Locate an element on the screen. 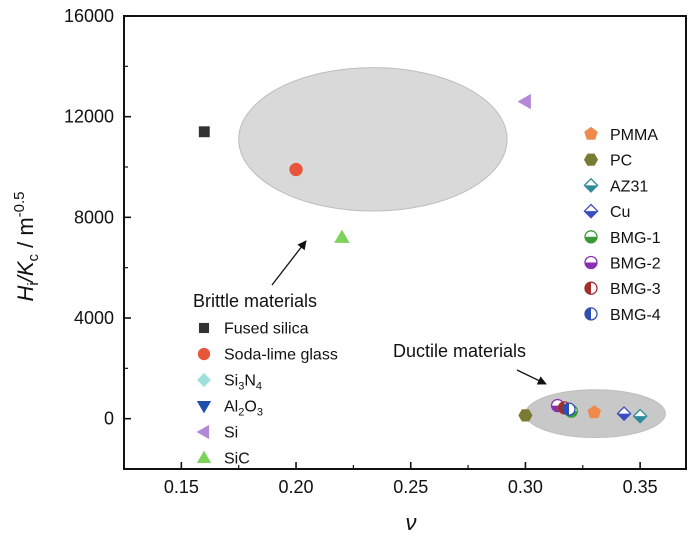 Image resolution: width=700 pixels, height=540 pixels. legend-label: Cu is located at coordinates (620, 212).